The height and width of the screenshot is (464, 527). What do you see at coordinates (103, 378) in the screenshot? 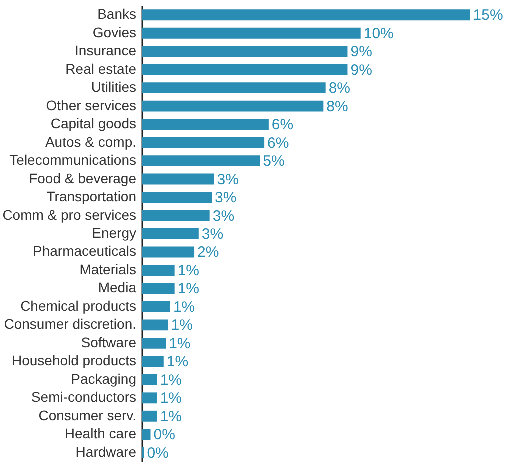
I see `y-tick-label: Packaging` at bounding box center [103, 378].